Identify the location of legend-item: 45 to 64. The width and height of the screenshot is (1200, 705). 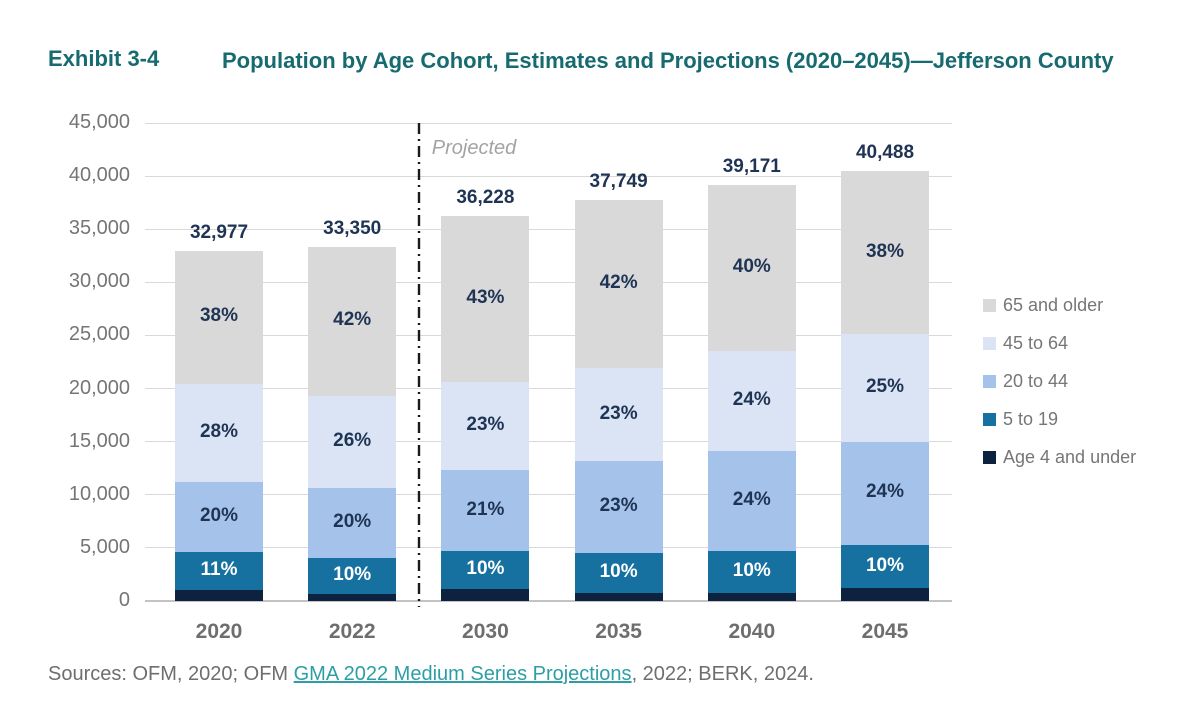
(1059, 343).